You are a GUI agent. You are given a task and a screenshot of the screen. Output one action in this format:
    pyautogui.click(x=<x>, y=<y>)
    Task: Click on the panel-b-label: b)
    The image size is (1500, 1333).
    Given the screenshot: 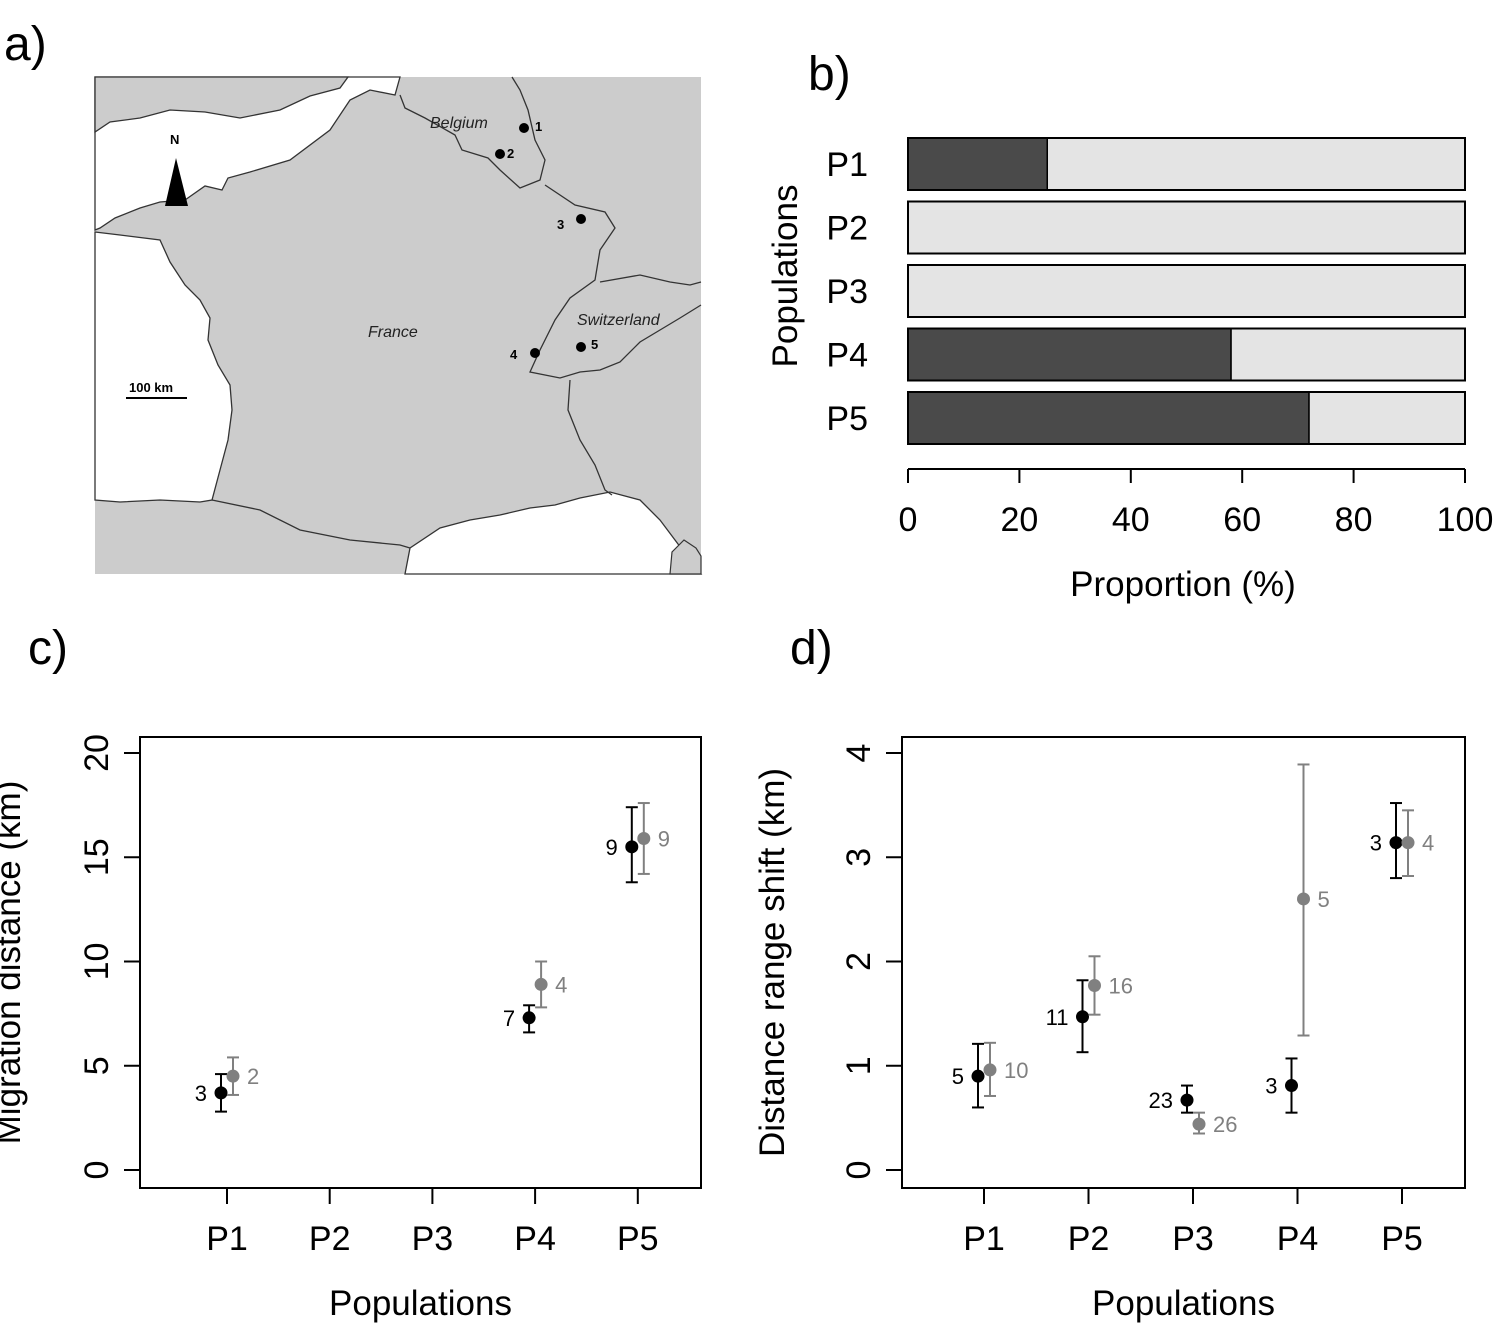 What is the action you would take?
    pyautogui.click(x=829, y=74)
    